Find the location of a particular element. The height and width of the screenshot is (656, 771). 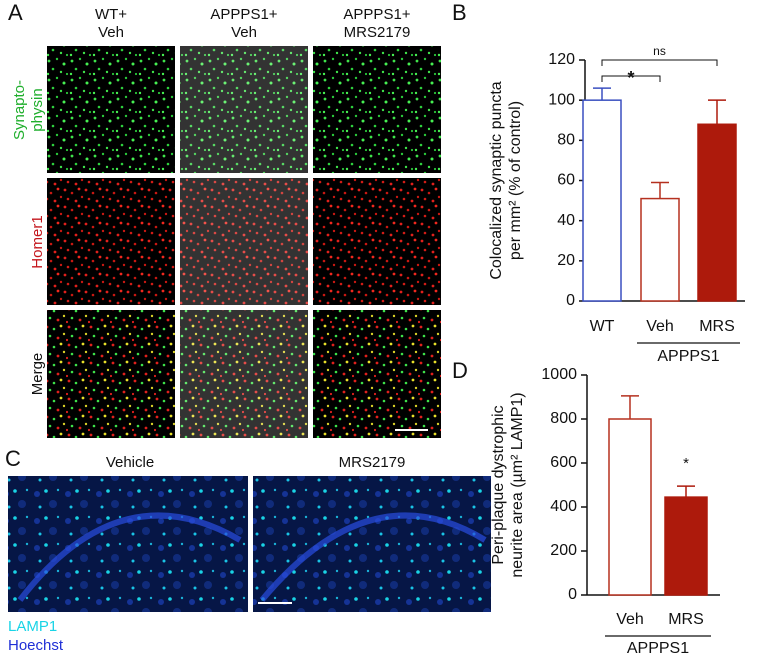

y-tick-label: 600 is located at coordinates (563, 462).